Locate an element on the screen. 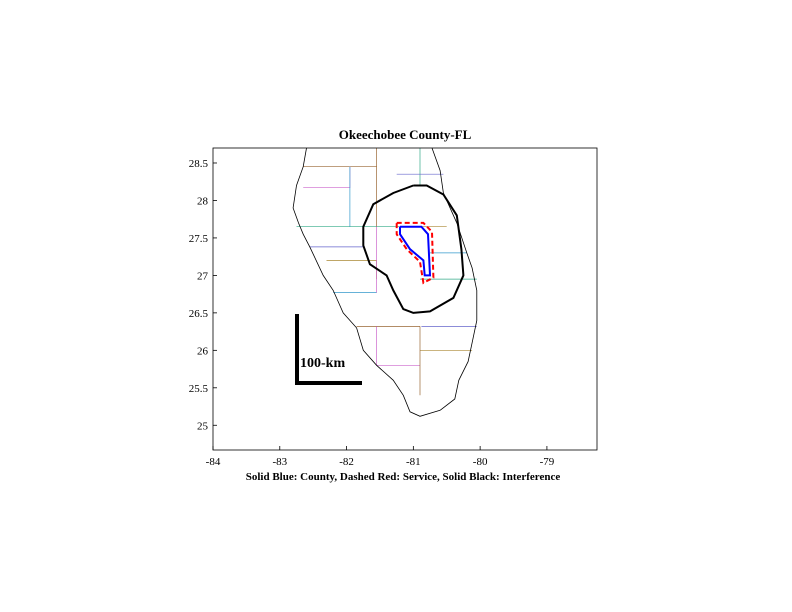 Image resolution: width=792 pixels, height=612 pixels. county-boundary is located at coordinates (415, 251).